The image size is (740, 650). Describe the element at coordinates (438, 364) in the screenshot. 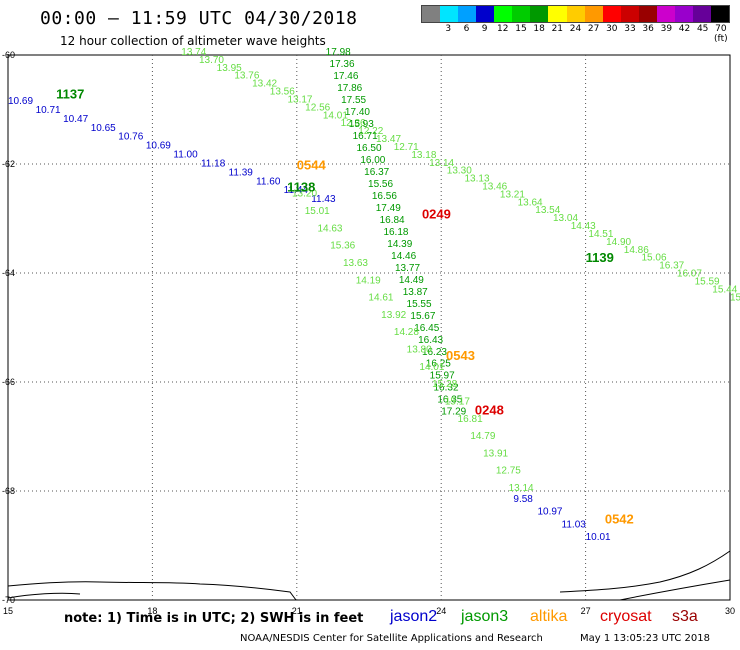

I see `wave-height-value: 16.25` at that location.